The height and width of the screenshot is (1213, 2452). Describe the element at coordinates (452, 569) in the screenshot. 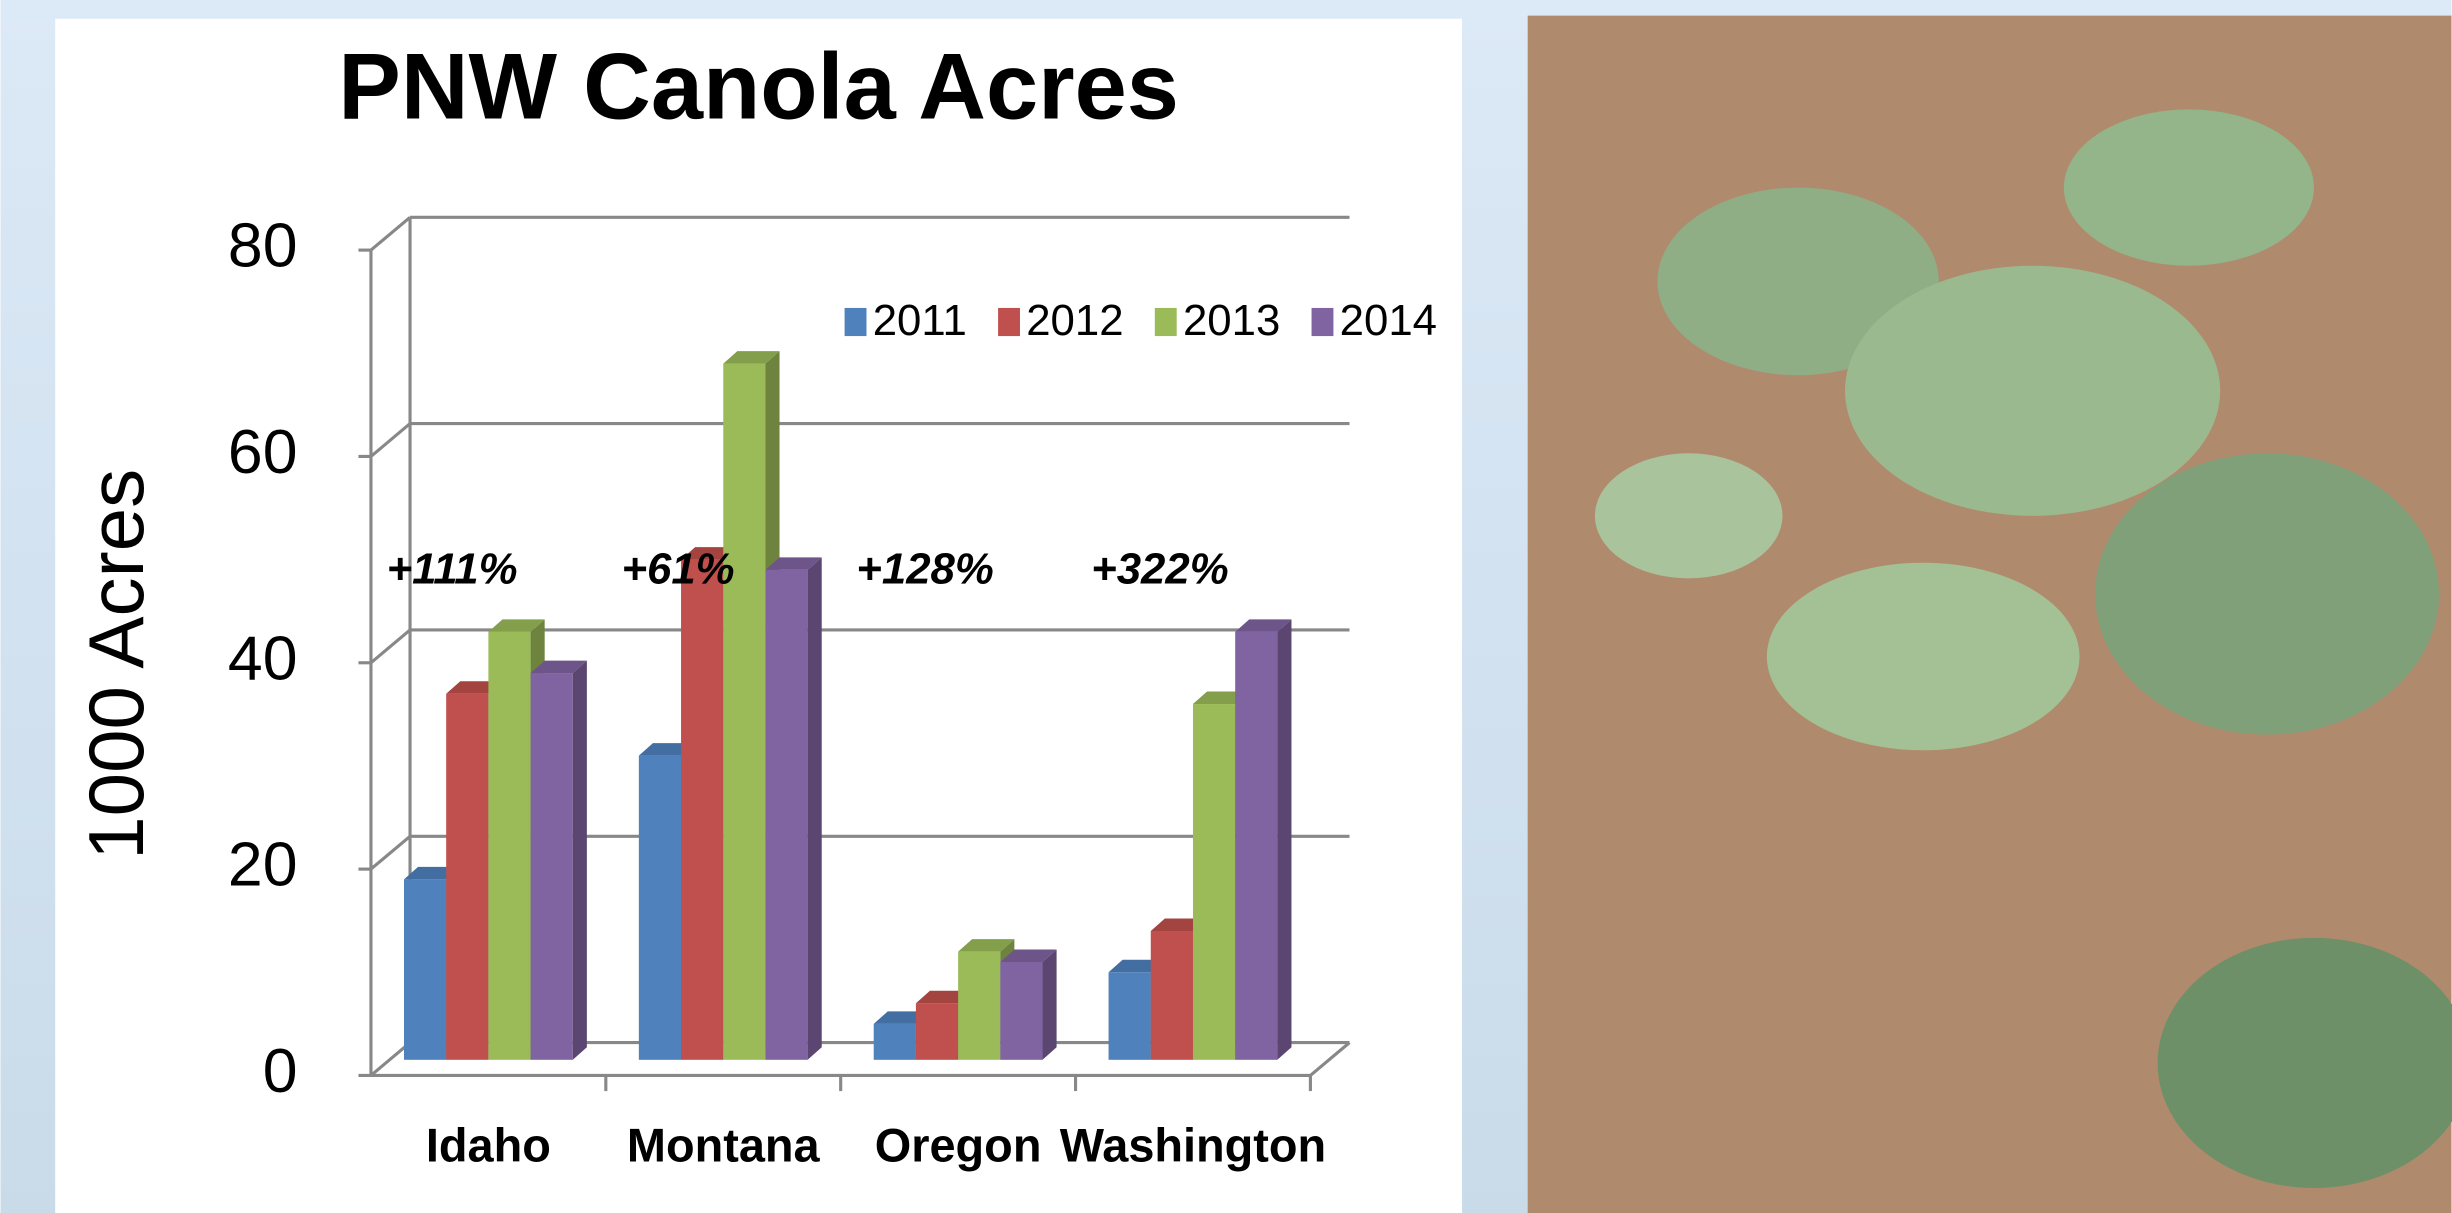

I see `annotation: +111%` at that location.